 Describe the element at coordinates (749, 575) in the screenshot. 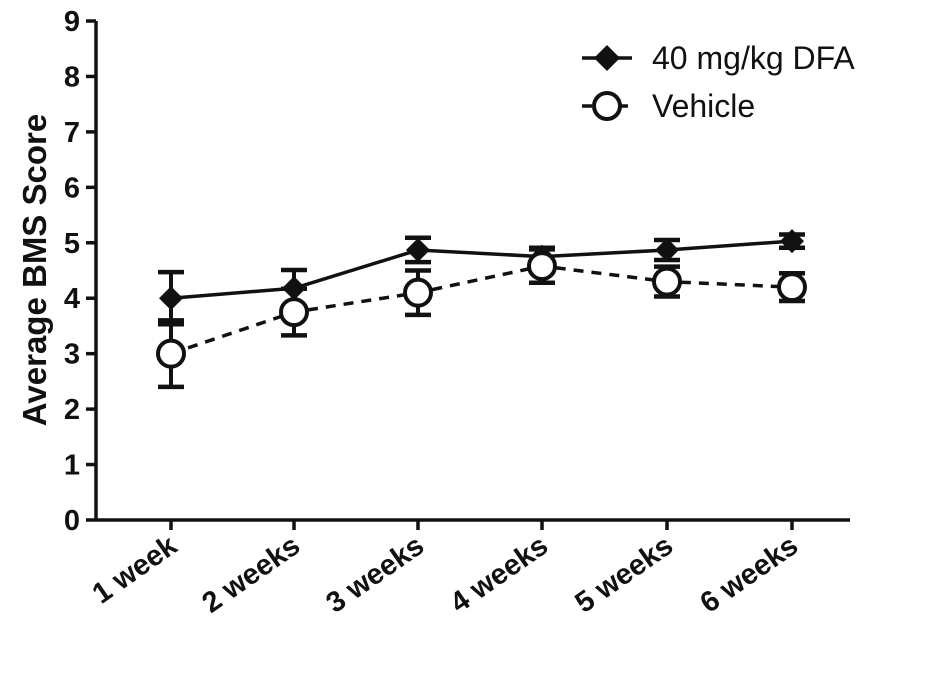

I see `x-tick-label: 6 weeks` at that location.